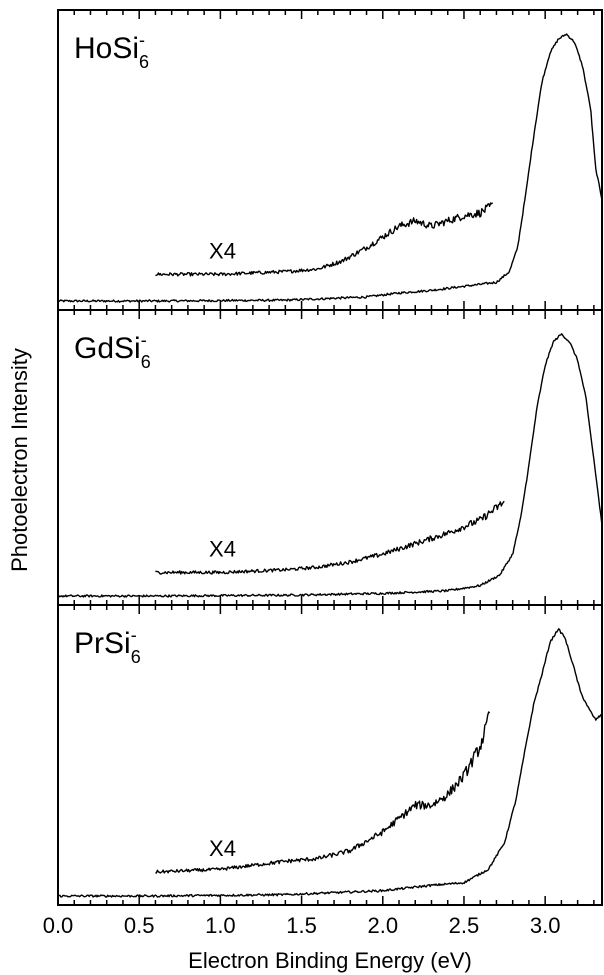 The height and width of the screenshot is (975, 604). What do you see at coordinates (102, 643) in the screenshot?
I see `panel-label-base: PrSi` at bounding box center [102, 643].